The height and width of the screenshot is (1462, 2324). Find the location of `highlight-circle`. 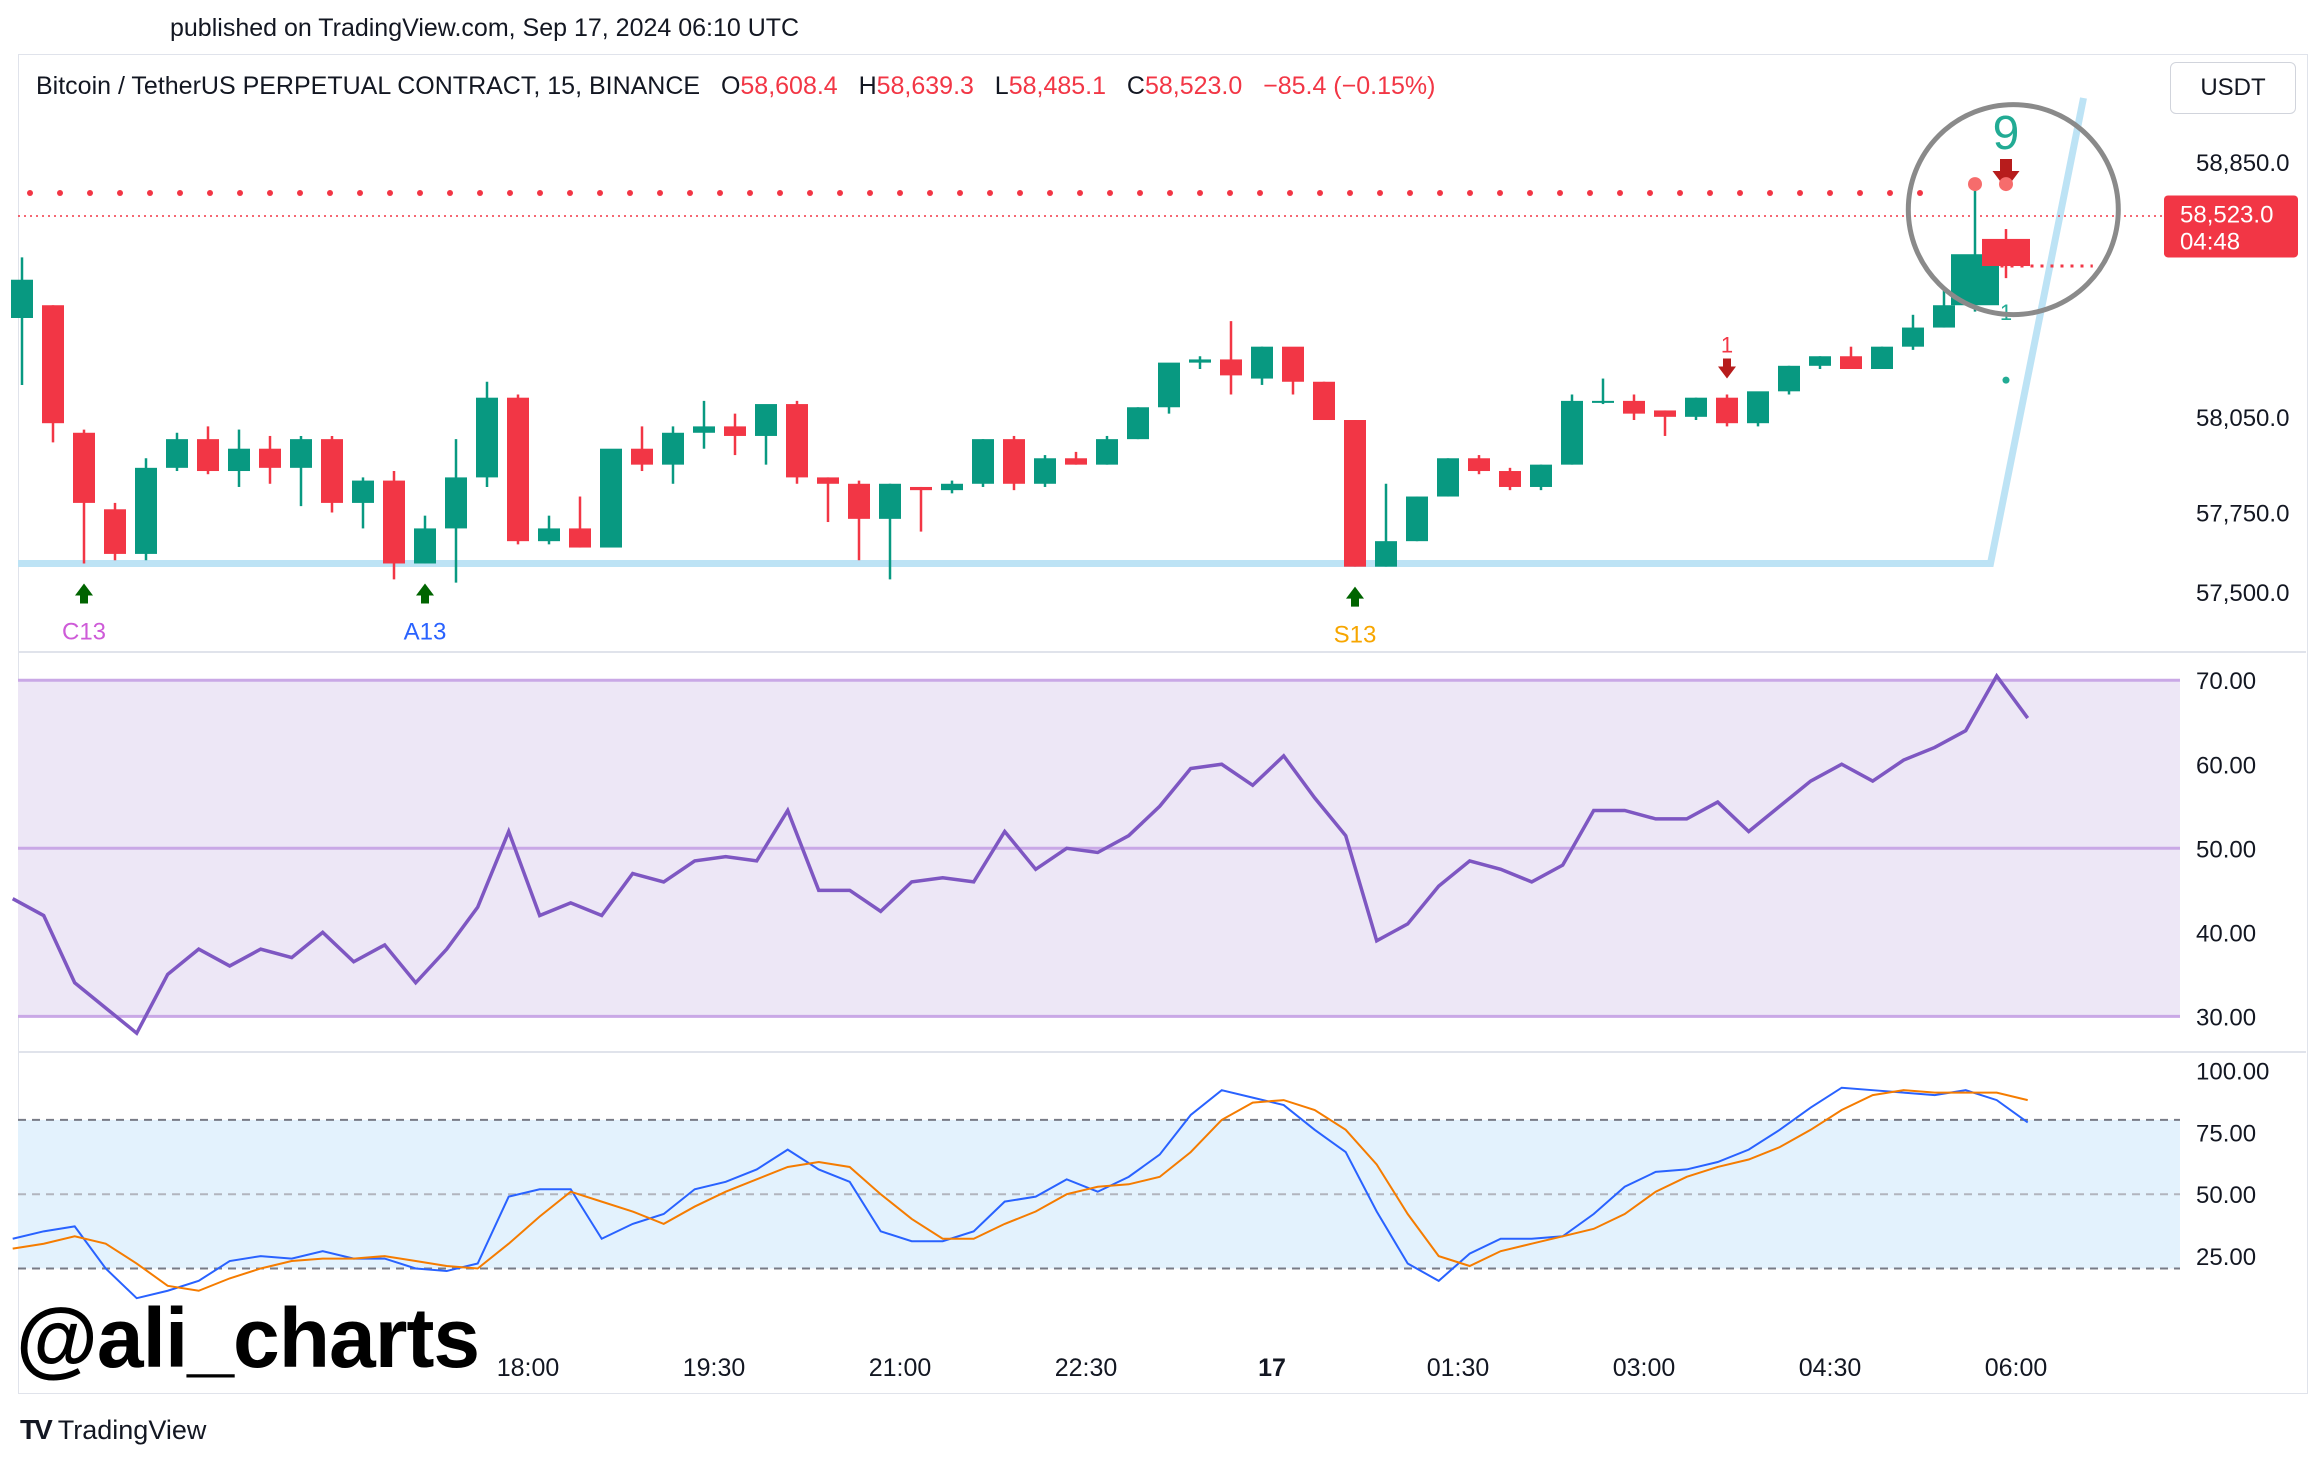

highlight-circle is located at coordinates (2013, 210).